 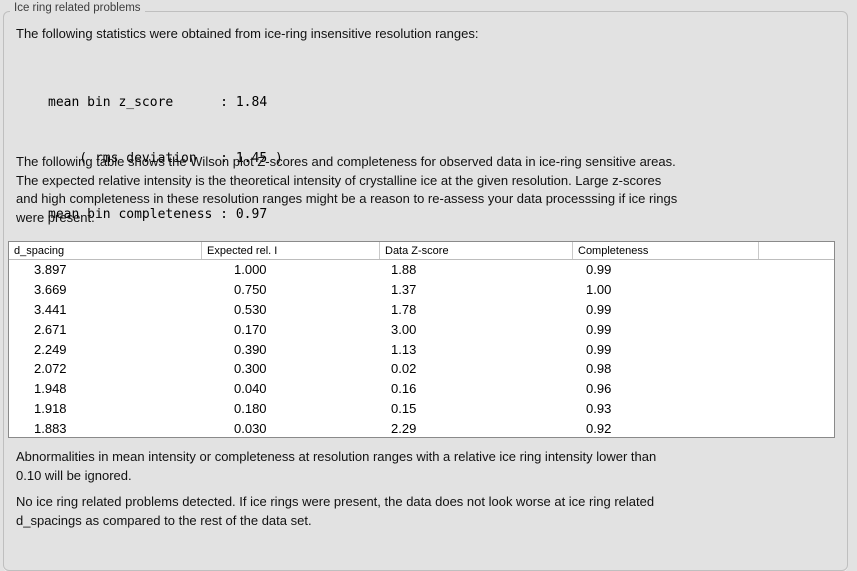 I want to click on table-cell: 3.669, so click(x=50, y=289).